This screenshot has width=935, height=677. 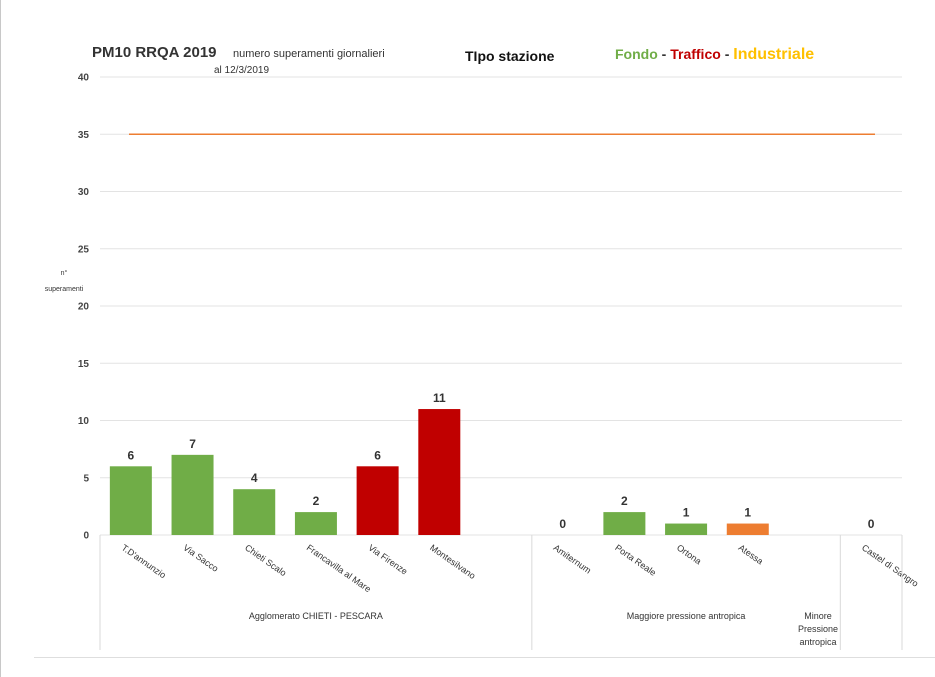 What do you see at coordinates (84, 421) in the screenshot?
I see `y-tick-label: 10` at bounding box center [84, 421].